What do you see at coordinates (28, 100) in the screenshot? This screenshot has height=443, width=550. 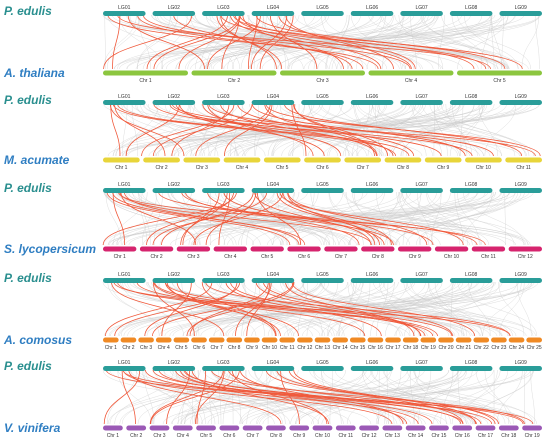 I see `top-species-label: P. edulis` at bounding box center [28, 100].